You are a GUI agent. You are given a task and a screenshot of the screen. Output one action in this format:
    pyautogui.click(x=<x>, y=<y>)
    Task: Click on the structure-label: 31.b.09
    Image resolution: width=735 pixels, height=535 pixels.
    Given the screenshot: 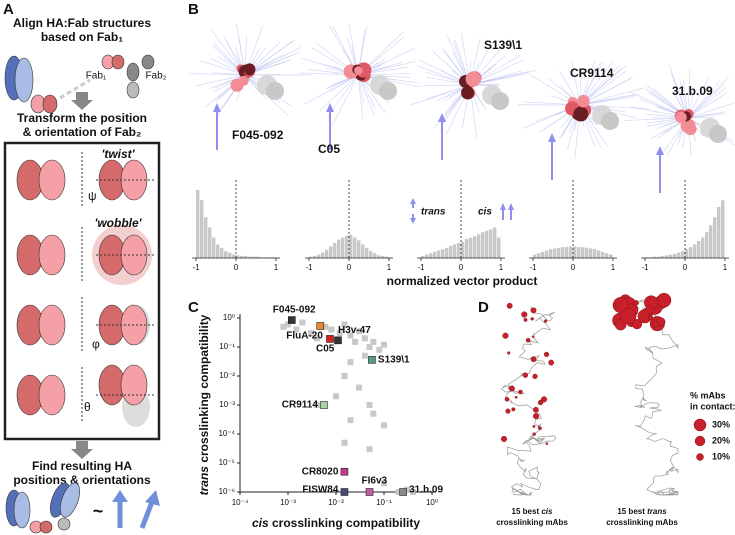 What is the action you would take?
    pyautogui.click(x=692, y=91)
    